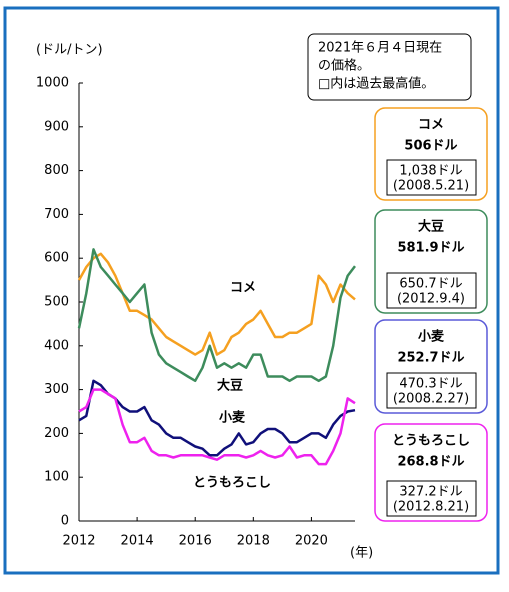  I want to click on price-current: 506ドル, so click(430, 146).